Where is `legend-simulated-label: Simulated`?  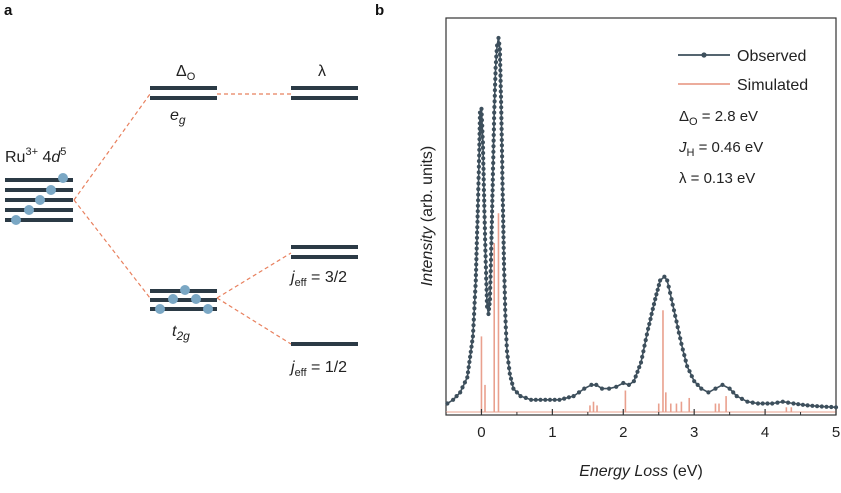 legend-simulated-label: Simulated is located at coordinates (772, 85).